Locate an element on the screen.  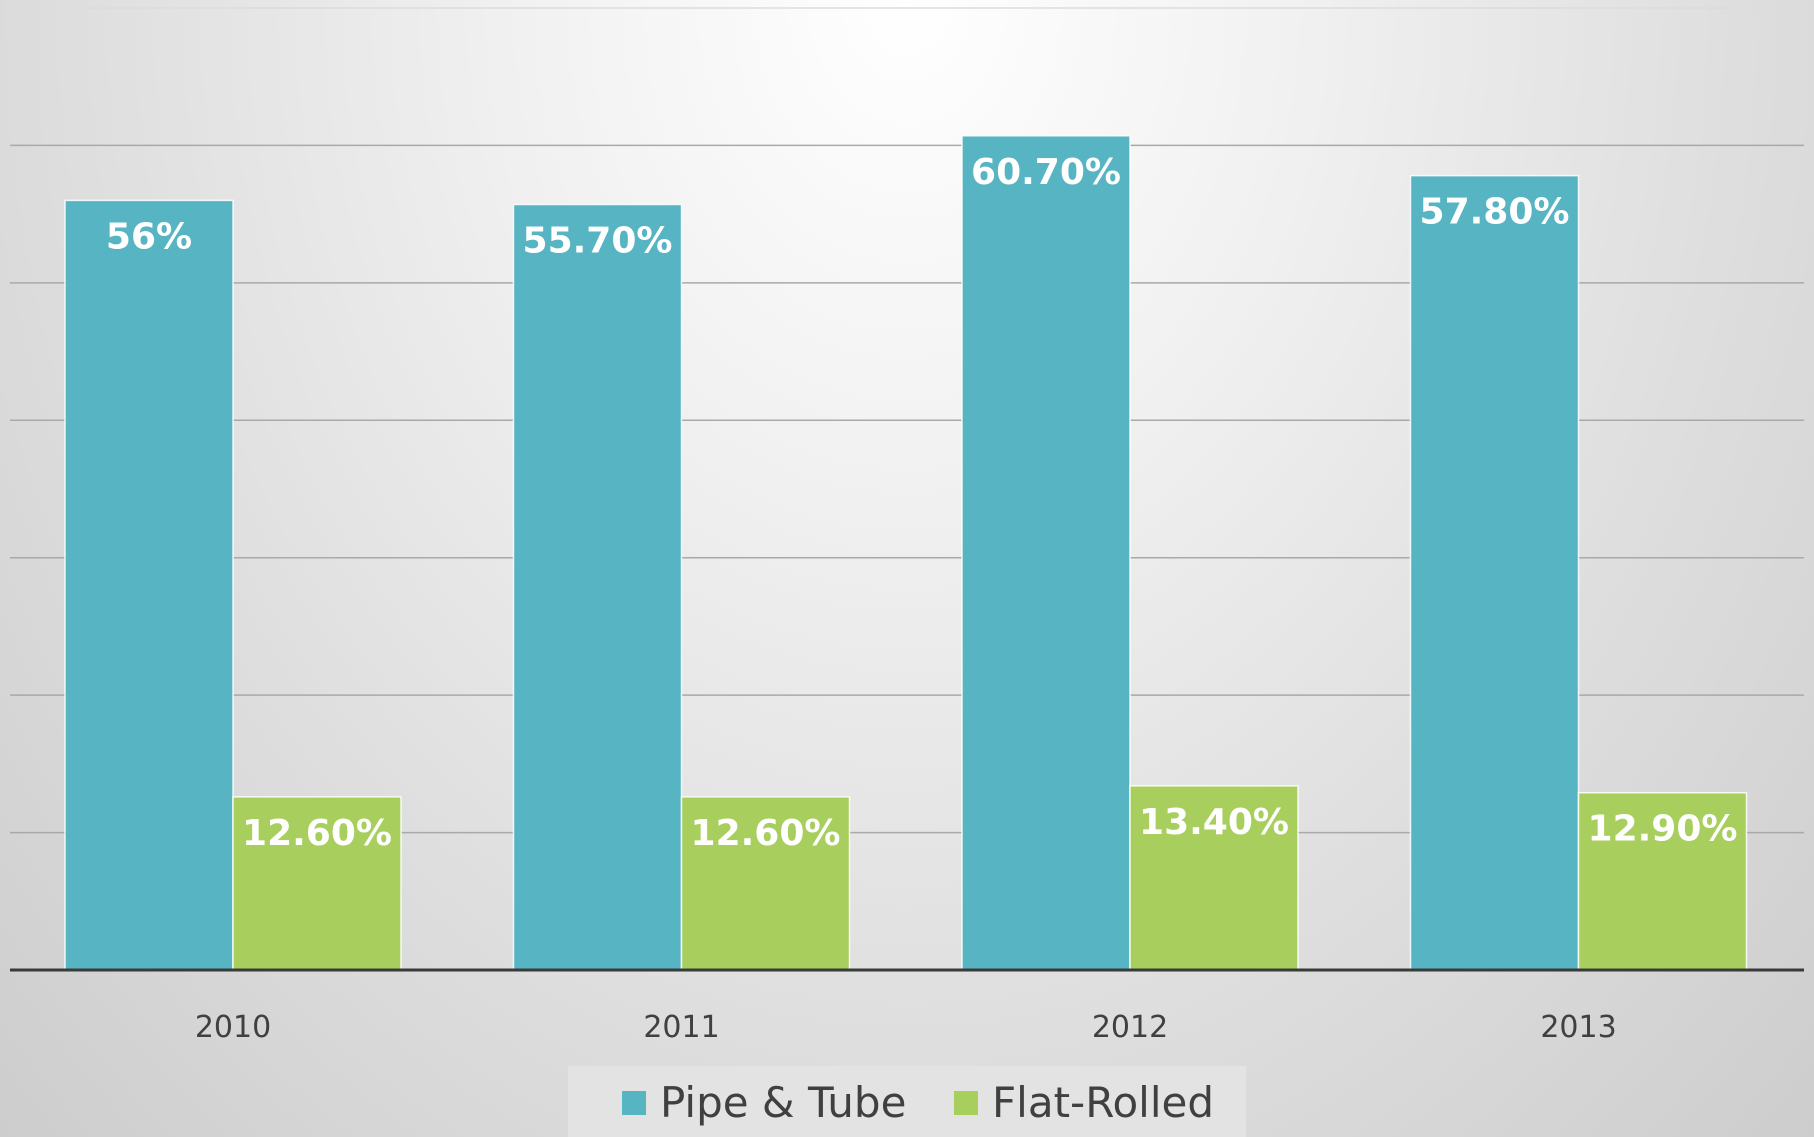
legend-background is located at coordinates (907, 1101).